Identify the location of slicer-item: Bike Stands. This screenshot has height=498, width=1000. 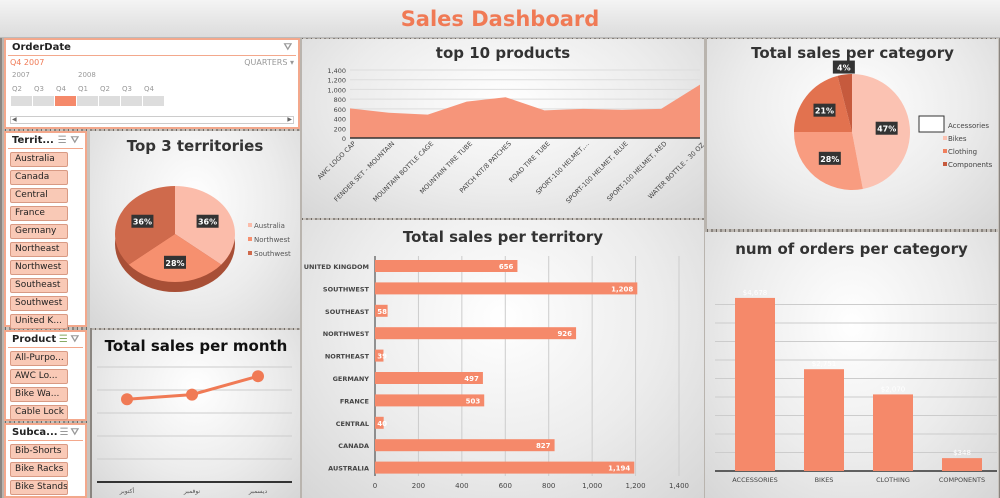
(39, 487).